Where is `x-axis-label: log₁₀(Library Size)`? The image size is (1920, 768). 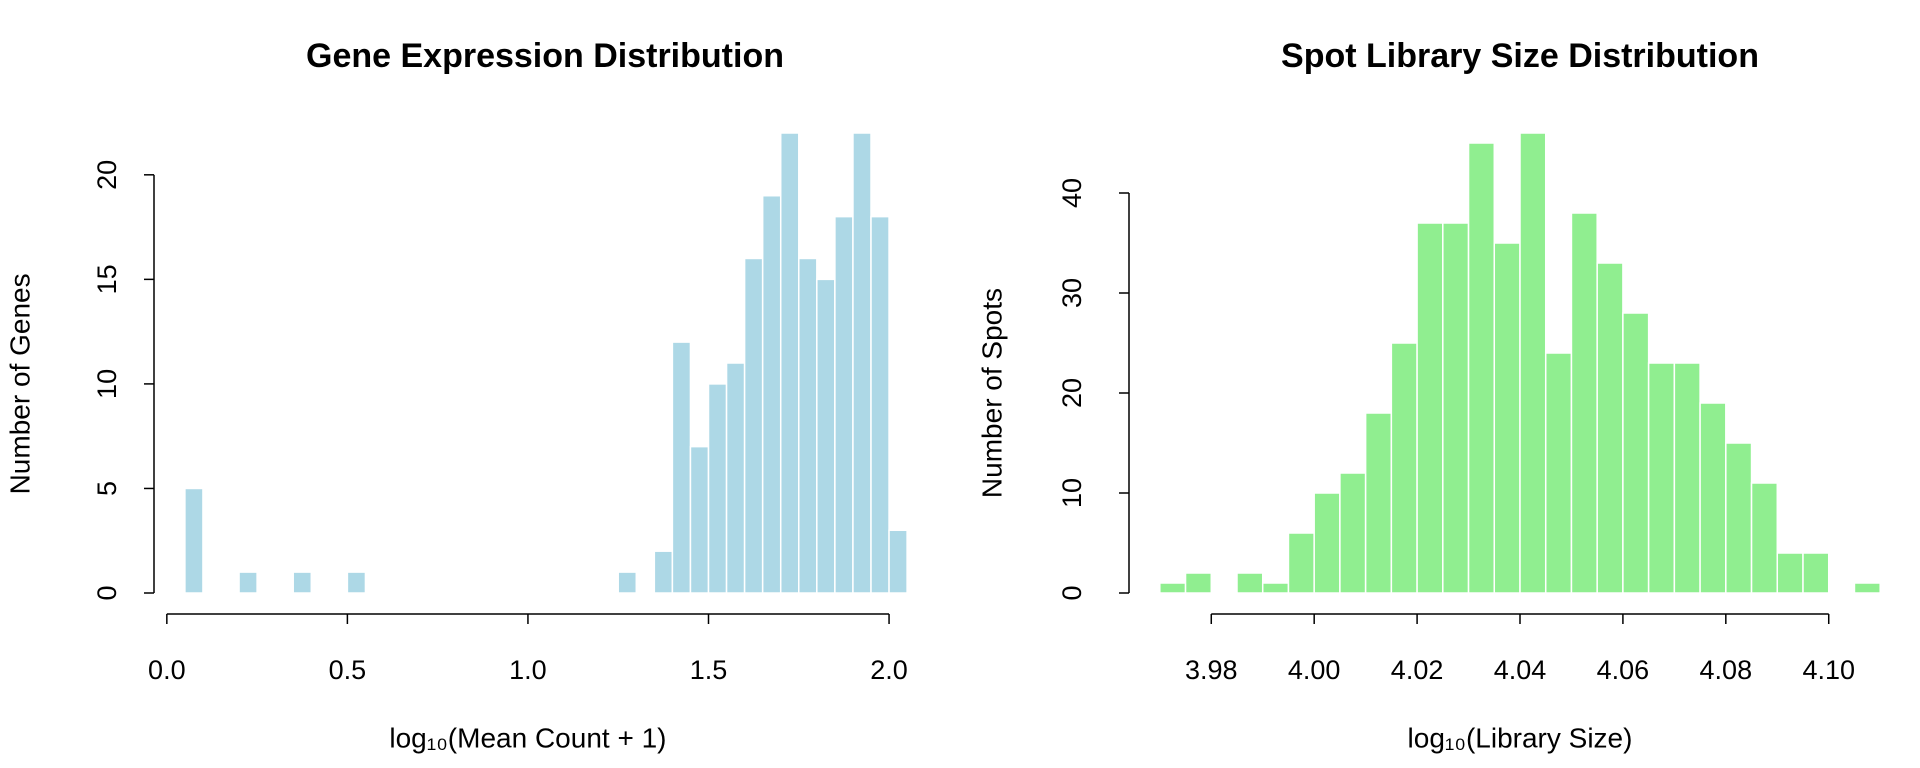
x-axis-label: log₁₀(Library Size) is located at coordinates (1520, 737).